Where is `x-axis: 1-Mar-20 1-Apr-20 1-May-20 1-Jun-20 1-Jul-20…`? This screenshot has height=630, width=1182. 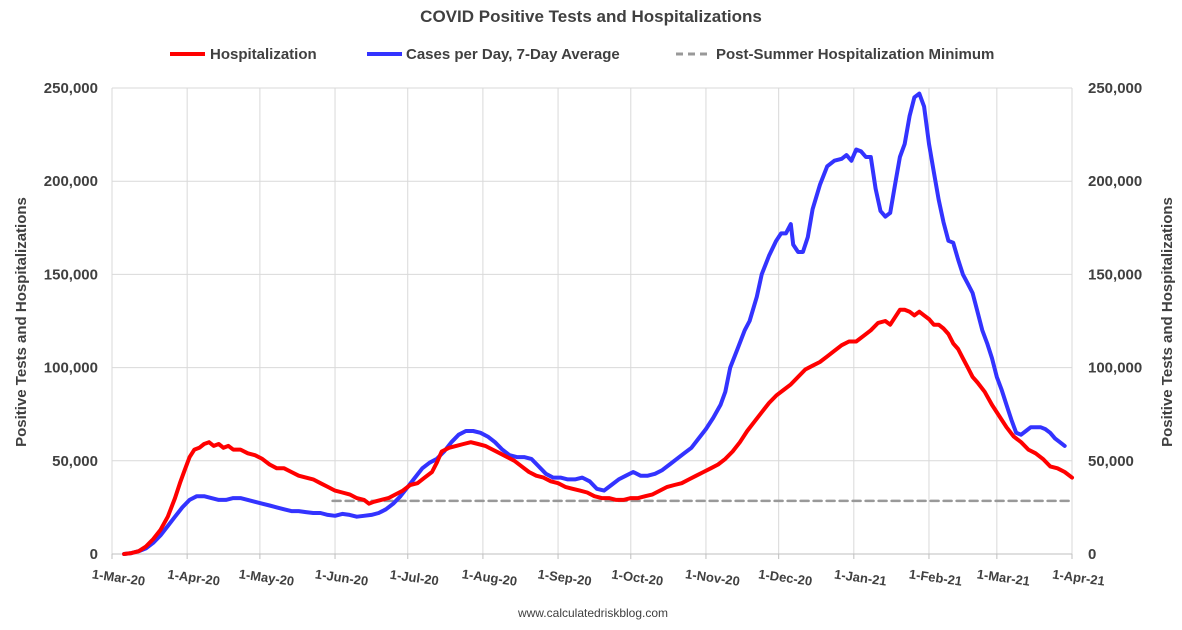
x-axis: 1-Mar-20 1-Apr-20 1-May-20 1-Jun-20 1-Jul-20… is located at coordinates (598, 571).